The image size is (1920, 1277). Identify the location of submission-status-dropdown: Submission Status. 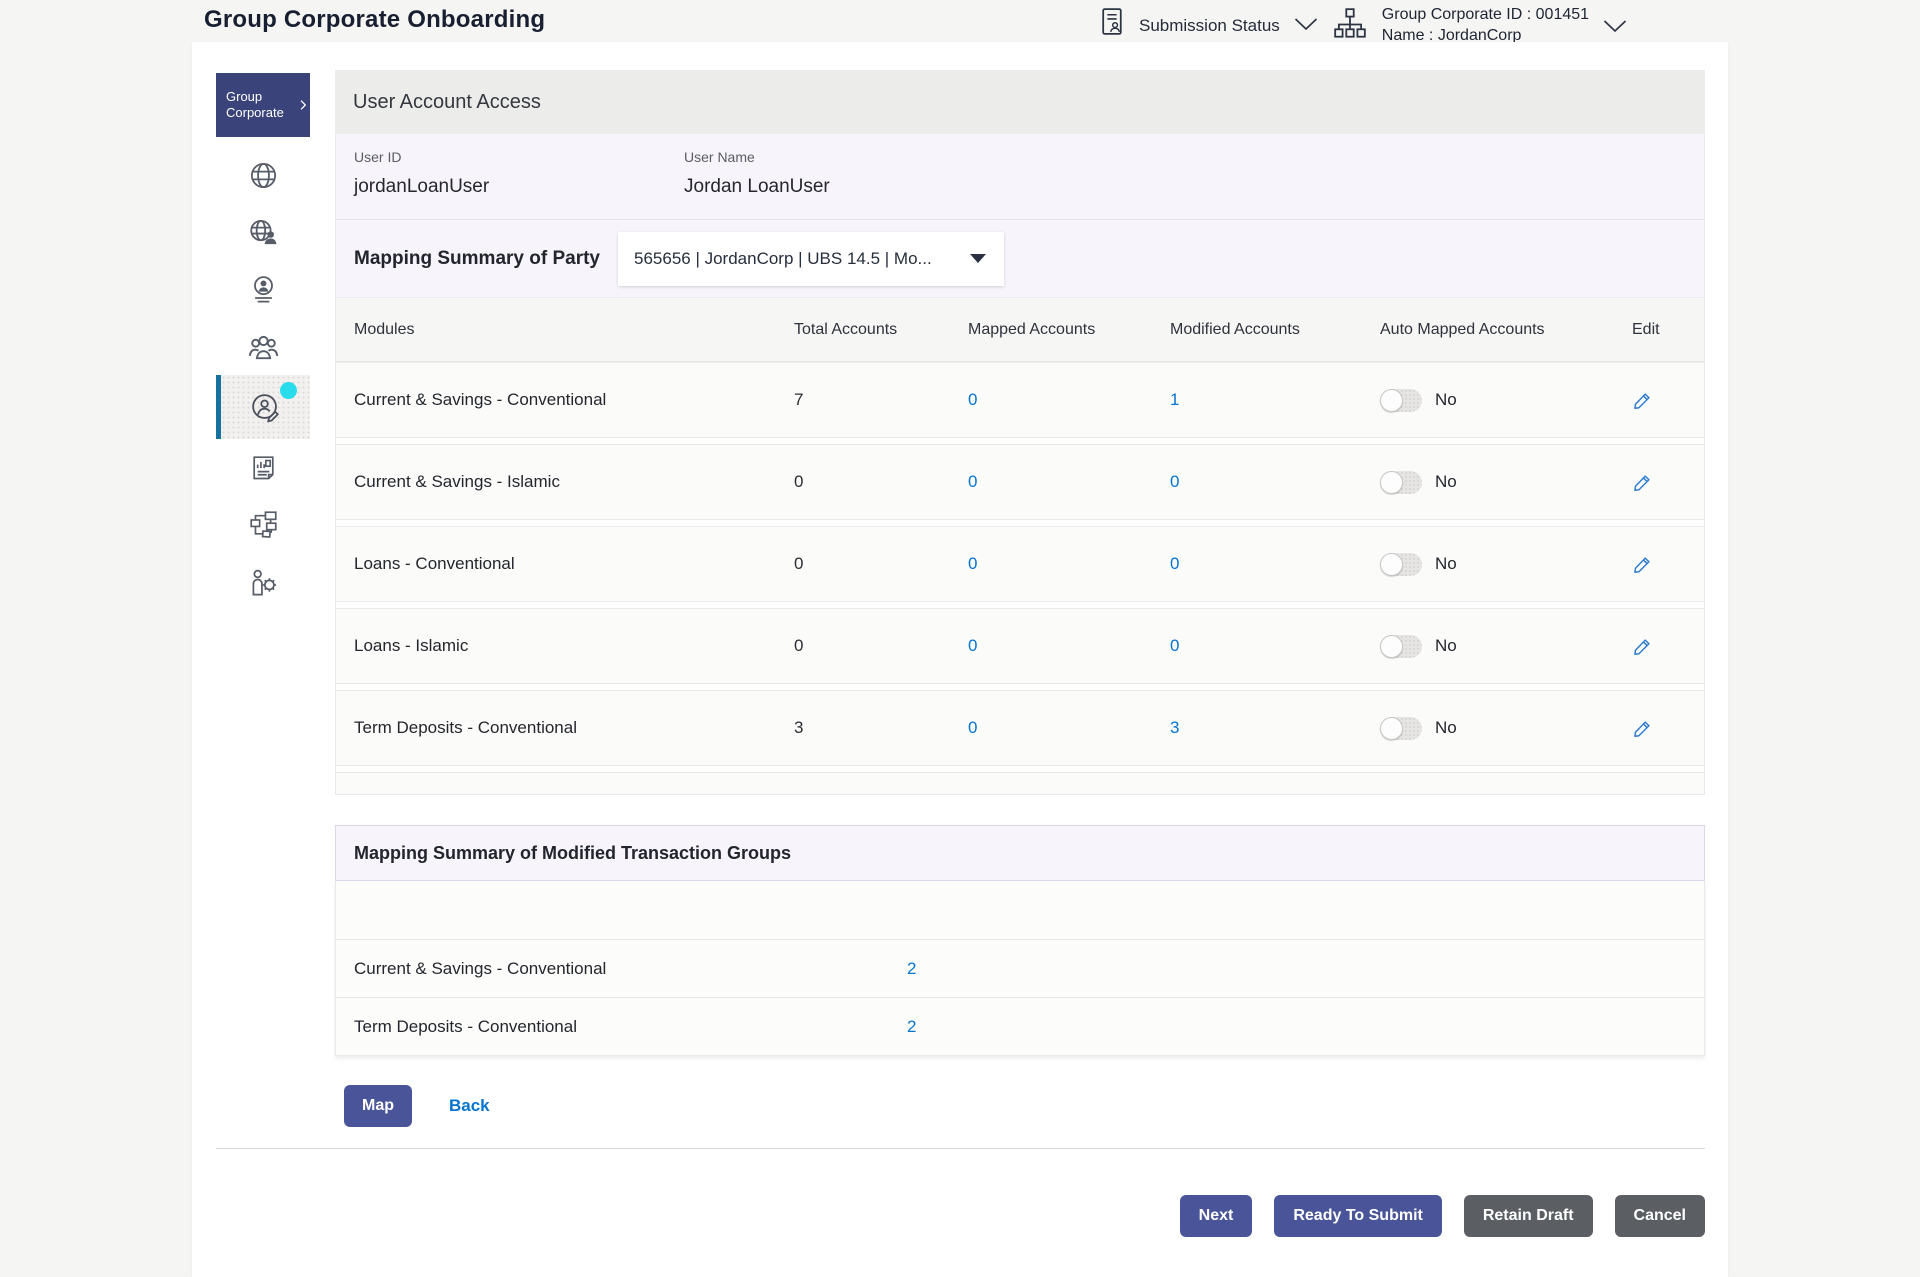
(1209, 23).